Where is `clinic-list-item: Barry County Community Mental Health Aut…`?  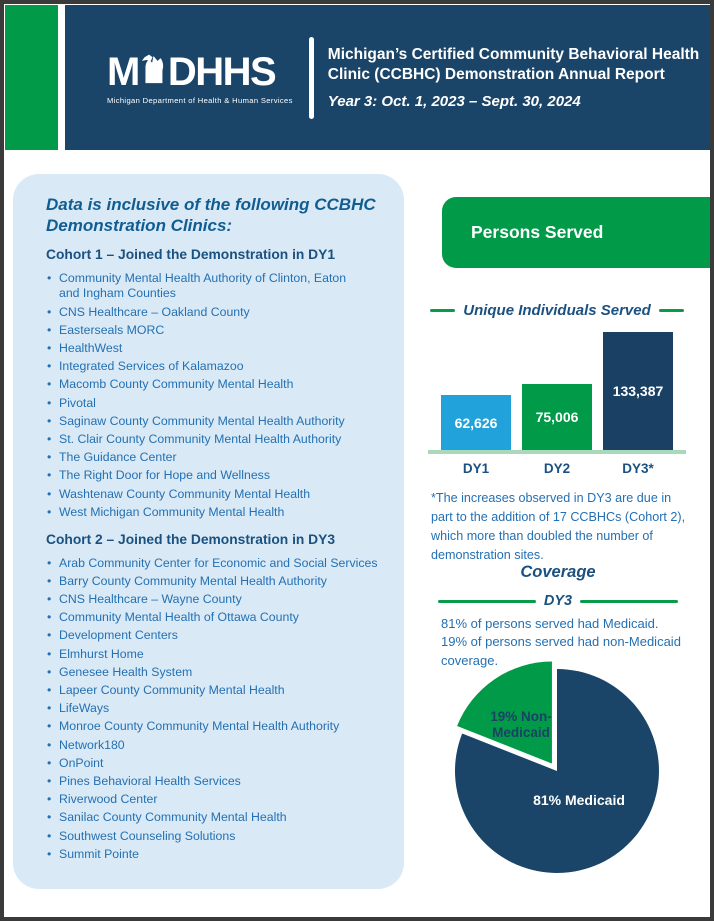 clinic-list-item: Barry County Community Mental Health Aut… is located at coordinates (215, 581).